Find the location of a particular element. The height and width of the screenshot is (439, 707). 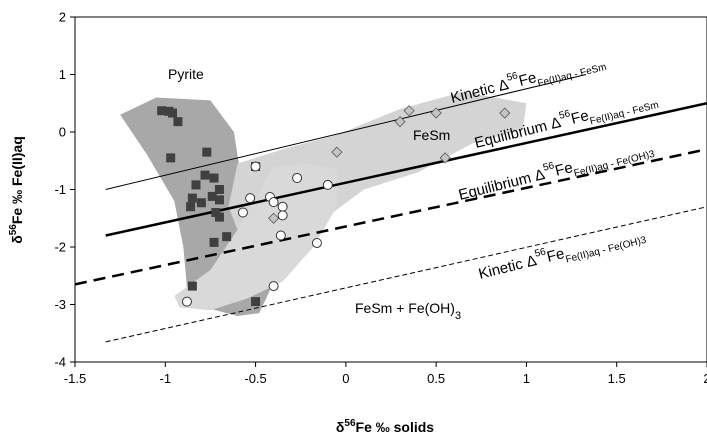

region-label-fesm-feoh3-sub: 3 is located at coordinates (458, 316).